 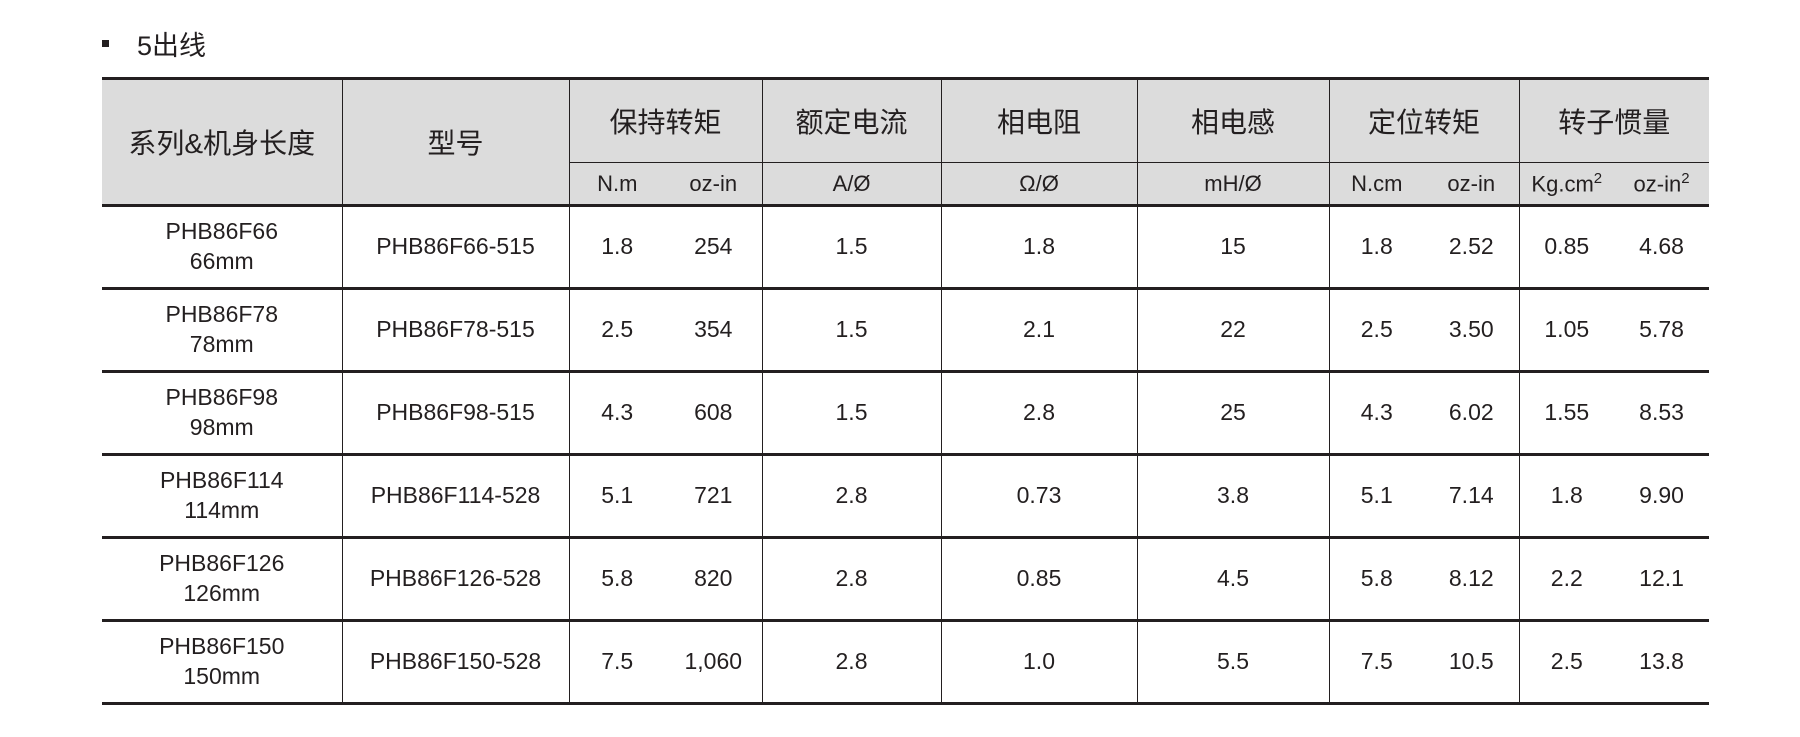 I want to click on unit-nm: N.m, so click(x=617, y=184).